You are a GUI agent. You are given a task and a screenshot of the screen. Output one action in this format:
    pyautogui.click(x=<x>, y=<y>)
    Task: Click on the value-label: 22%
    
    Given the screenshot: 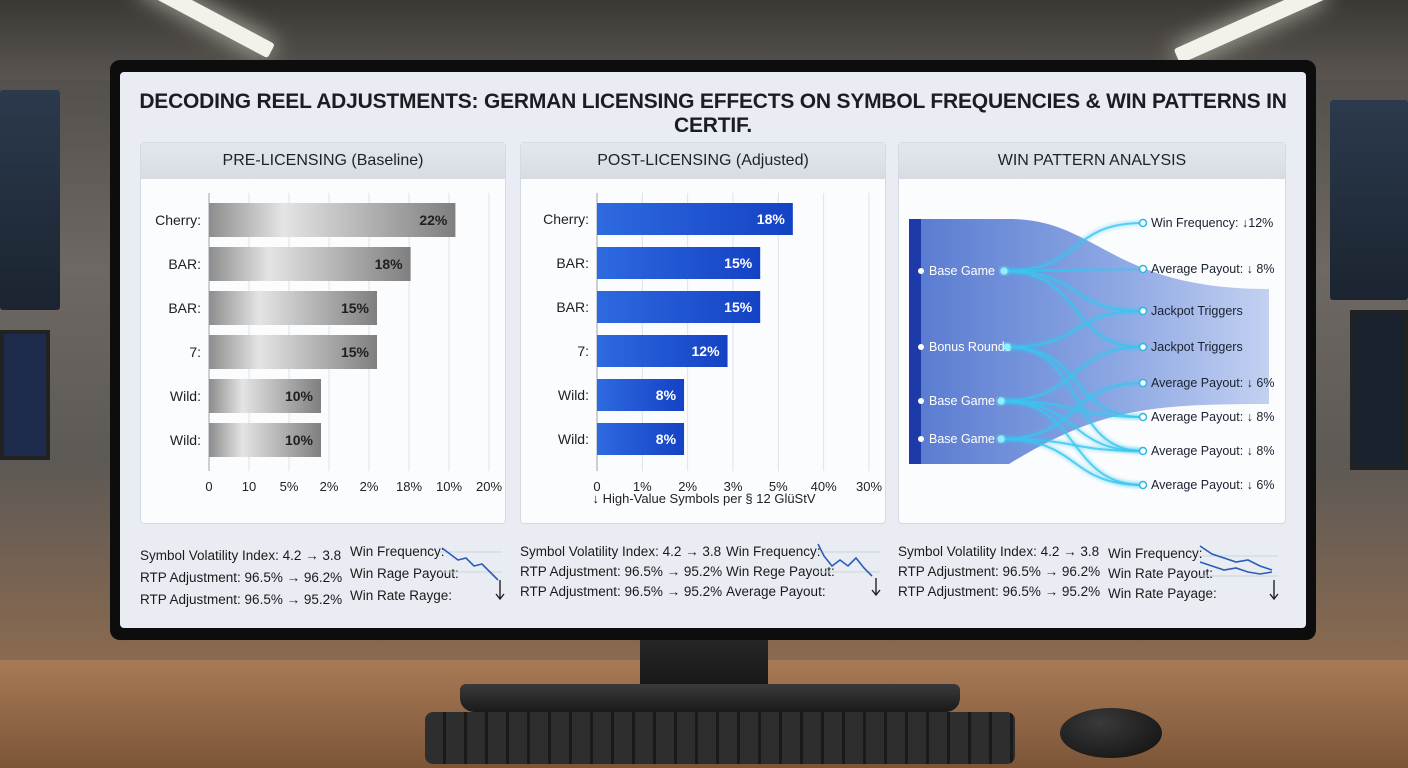 What is the action you would take?
    pyautogui.click(x=433, y=220)
    